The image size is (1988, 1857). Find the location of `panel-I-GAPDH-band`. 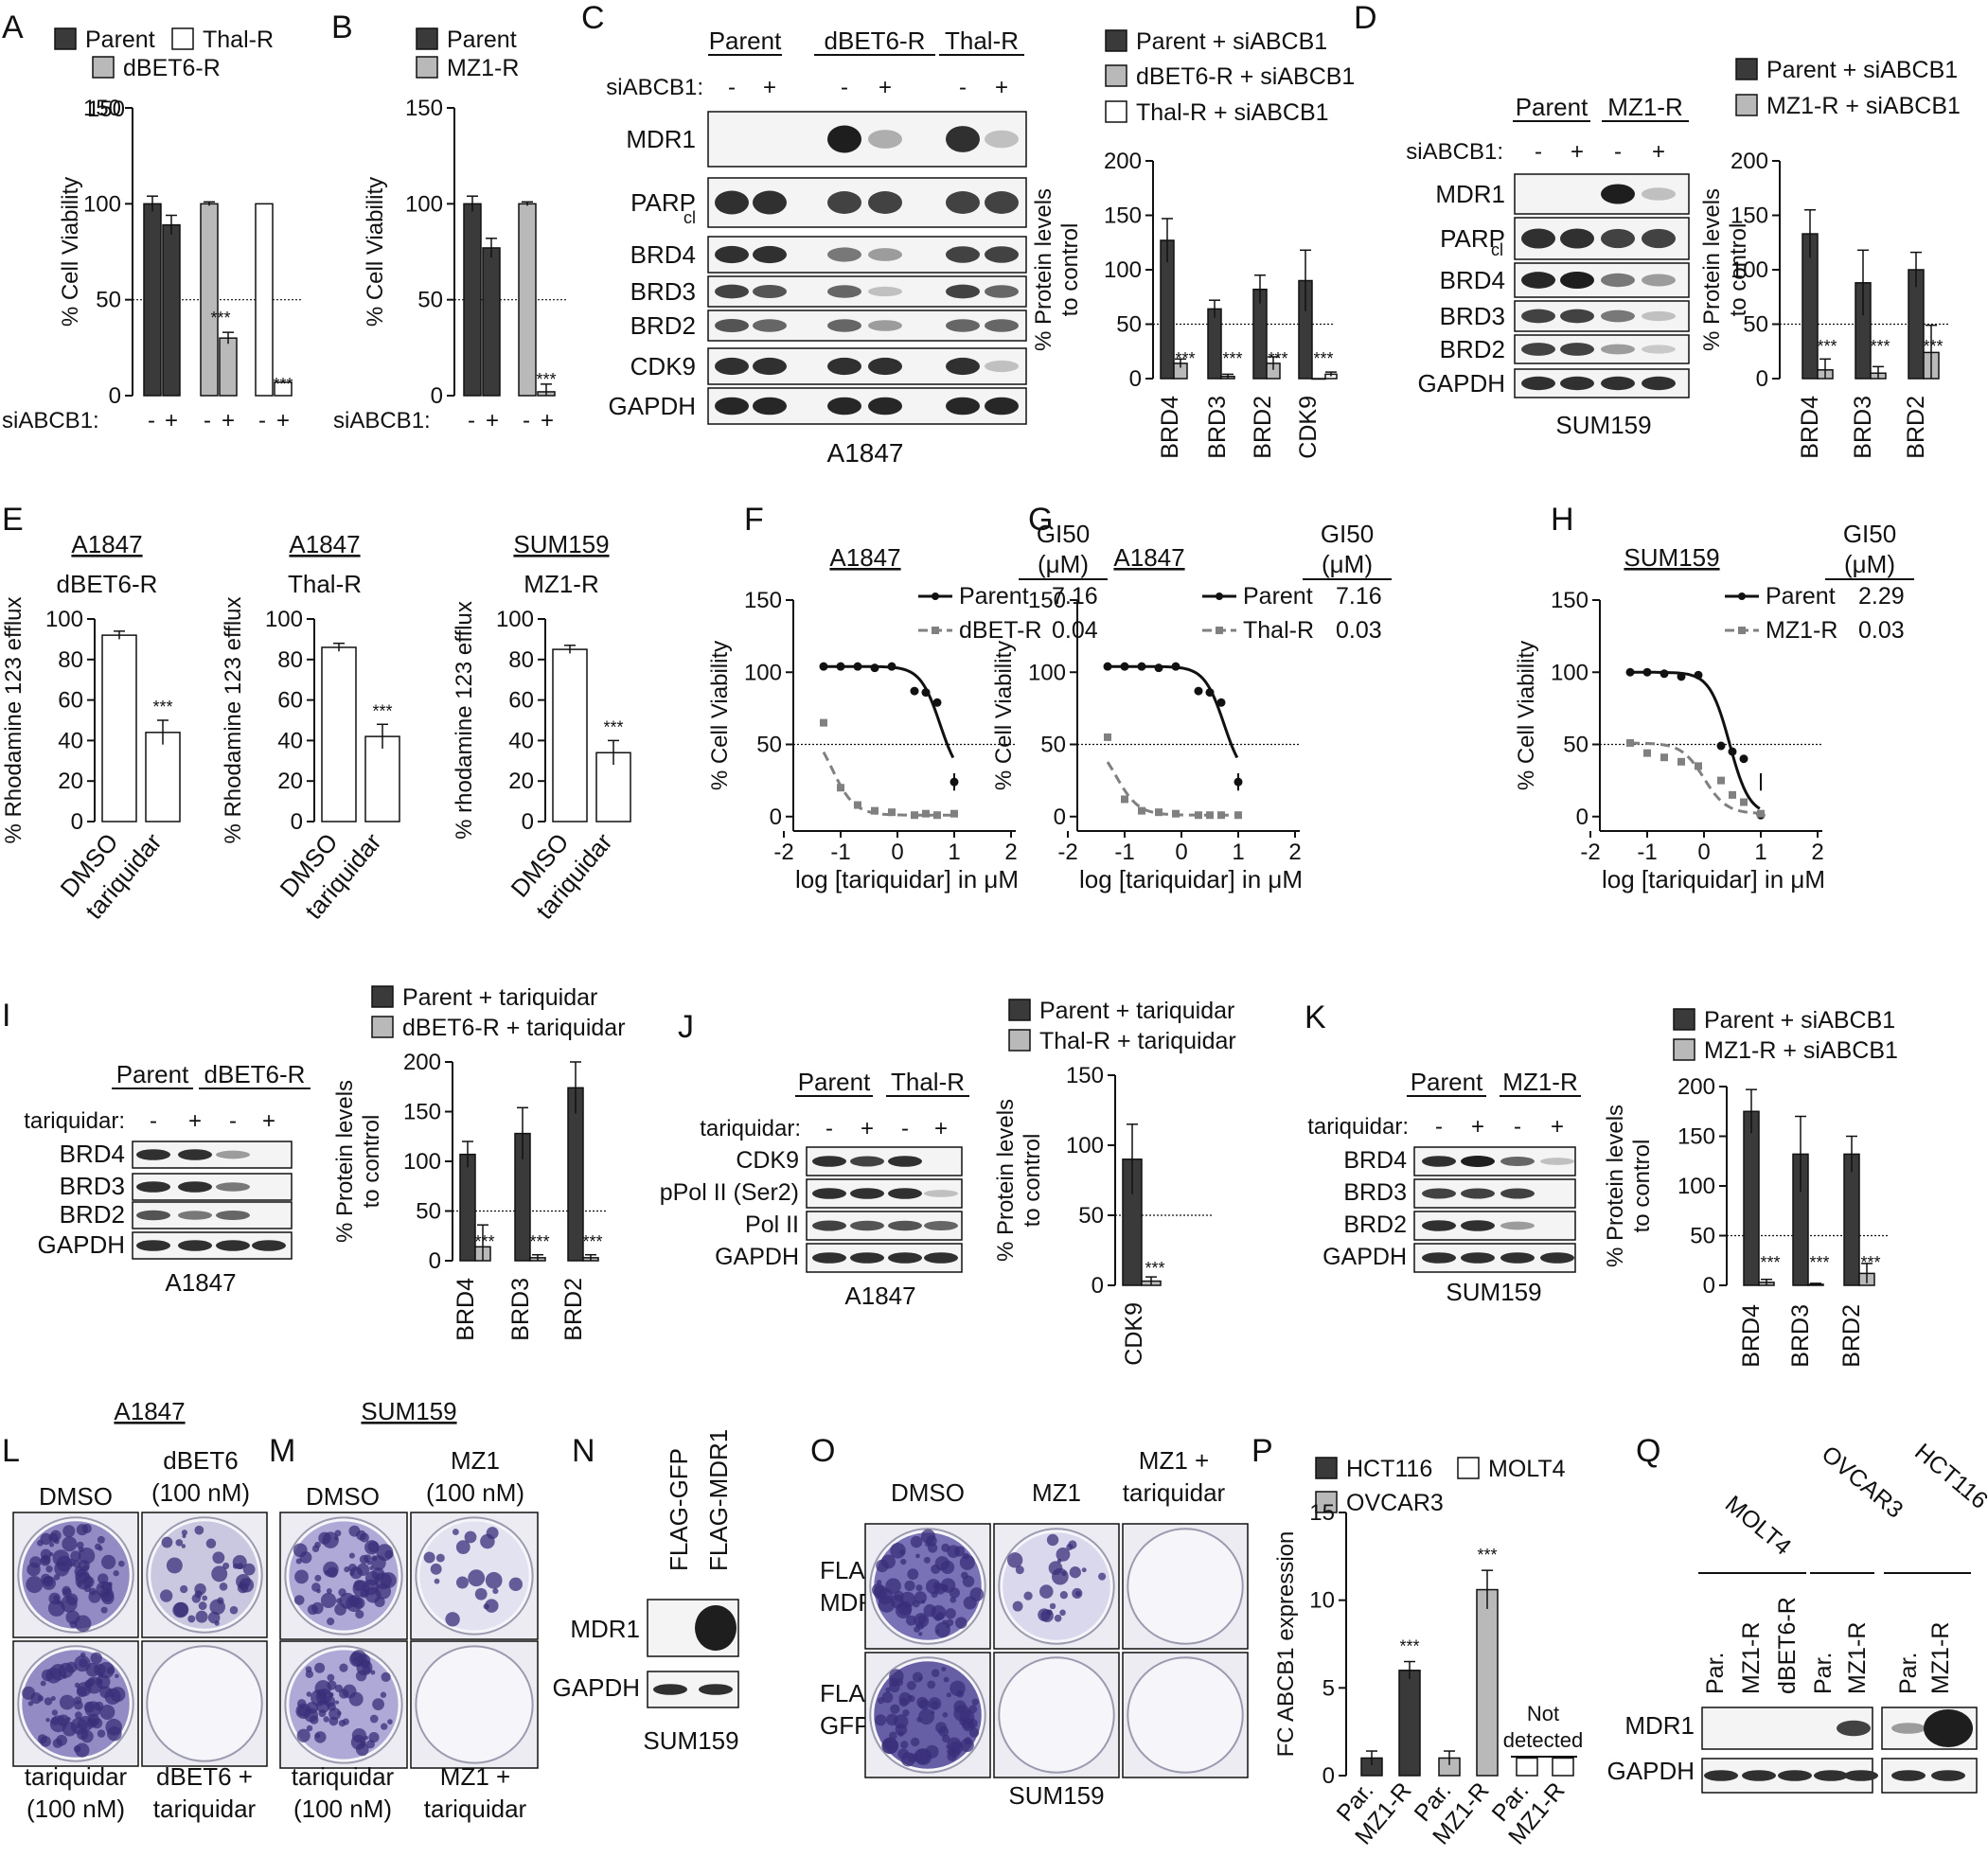

panel-I-GAPDH-band is located at coordinates (269, 1245).